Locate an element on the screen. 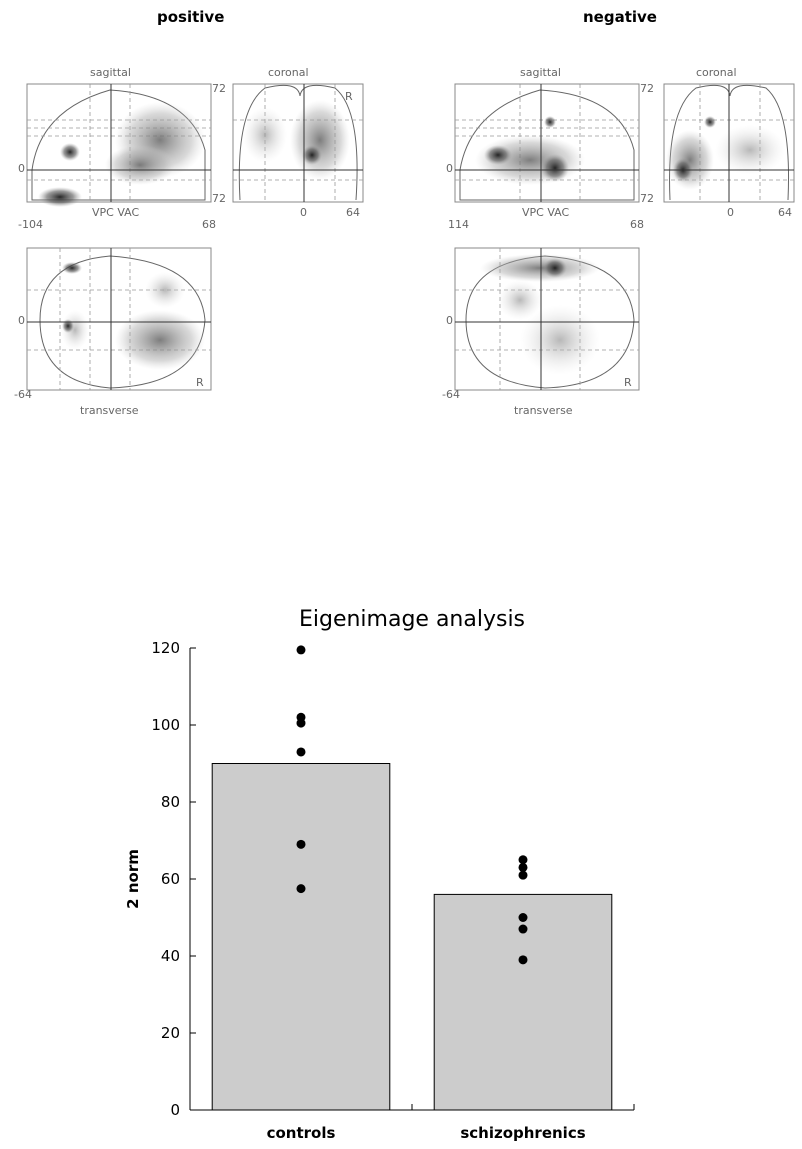 This screenshot has height=1149, width=802. negative-sagittal-tick-vac: VPC VAC is located at coordinates (545, 212).